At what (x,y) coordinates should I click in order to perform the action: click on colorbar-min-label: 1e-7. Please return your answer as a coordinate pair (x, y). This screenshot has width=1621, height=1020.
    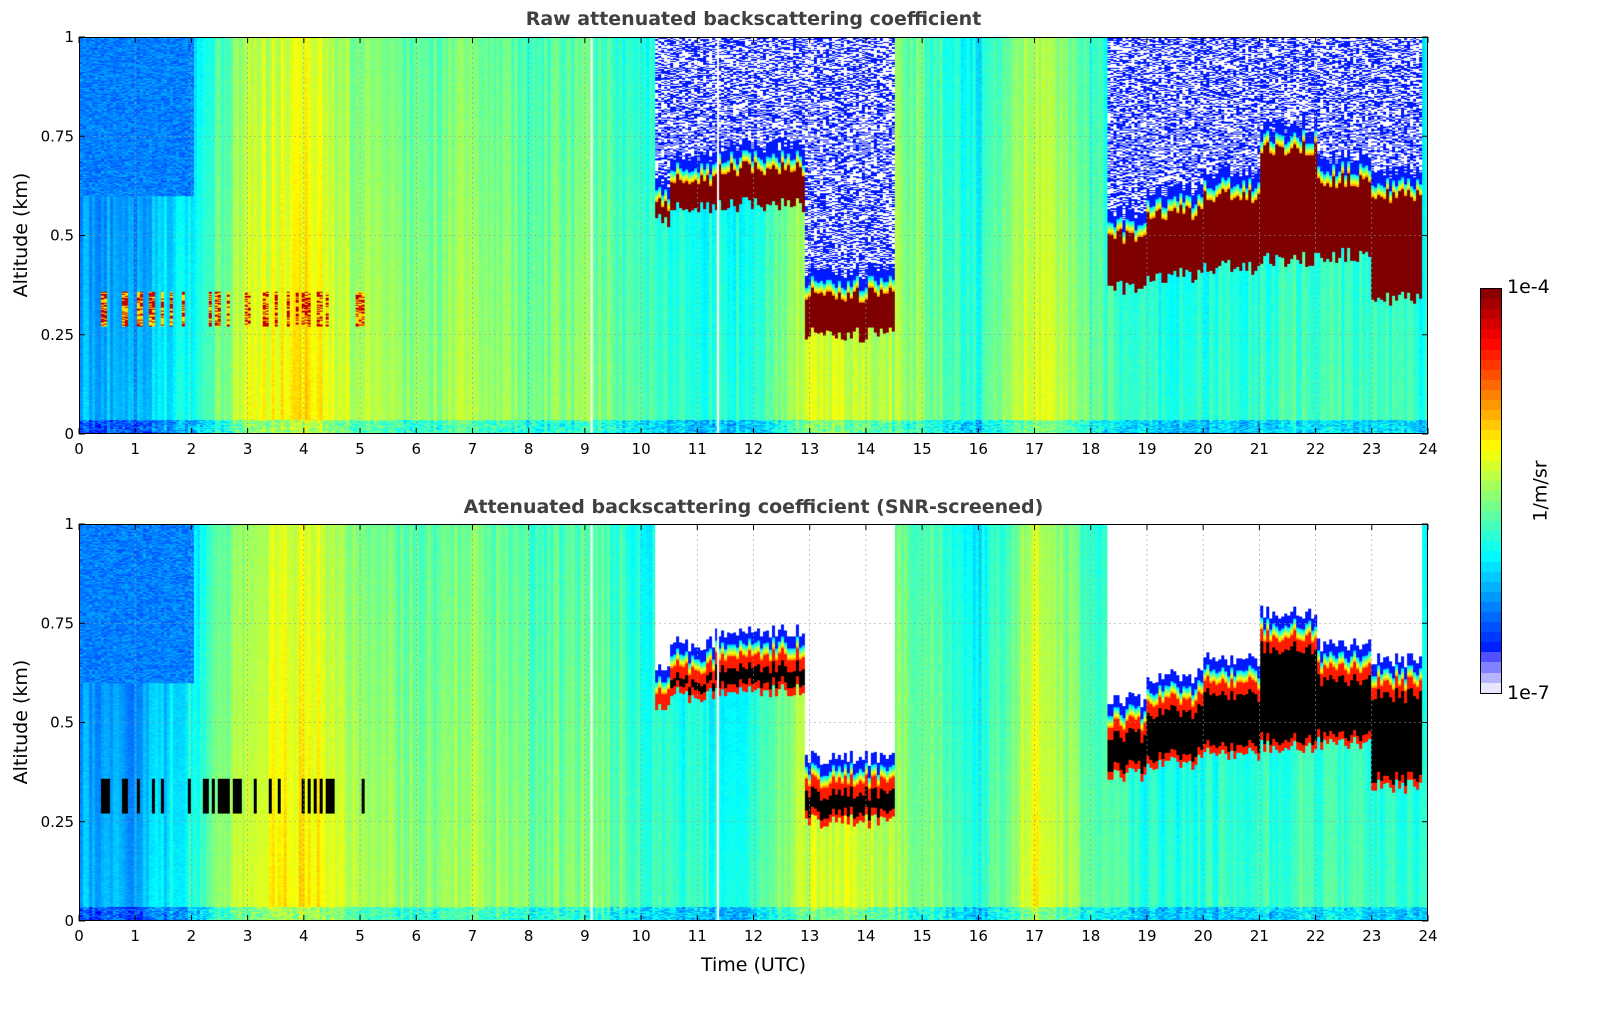
    Looking at the image, I should click on (1528, 693).